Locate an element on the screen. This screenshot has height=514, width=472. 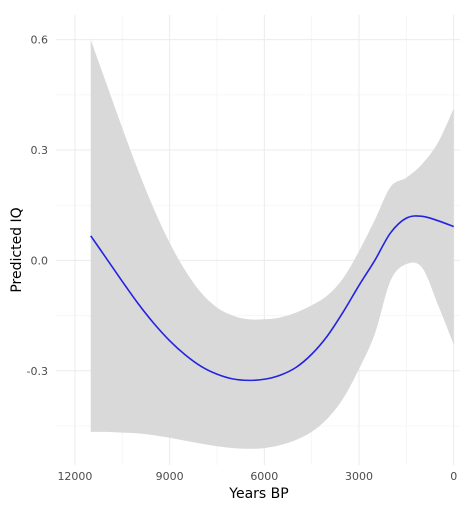
y-tick-label: -0.3 is located at coordinates (37, 371).